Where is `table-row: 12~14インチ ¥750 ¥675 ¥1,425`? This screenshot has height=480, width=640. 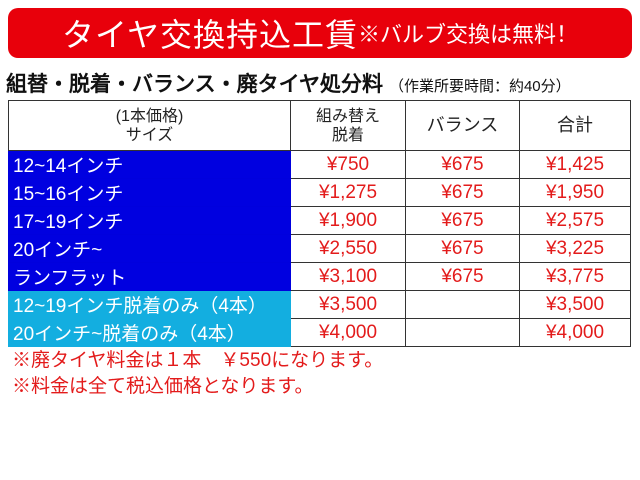
table-row: 12~14インチ ¥750 ¥675 ¥1,425 is located at coordinates (319, 164).